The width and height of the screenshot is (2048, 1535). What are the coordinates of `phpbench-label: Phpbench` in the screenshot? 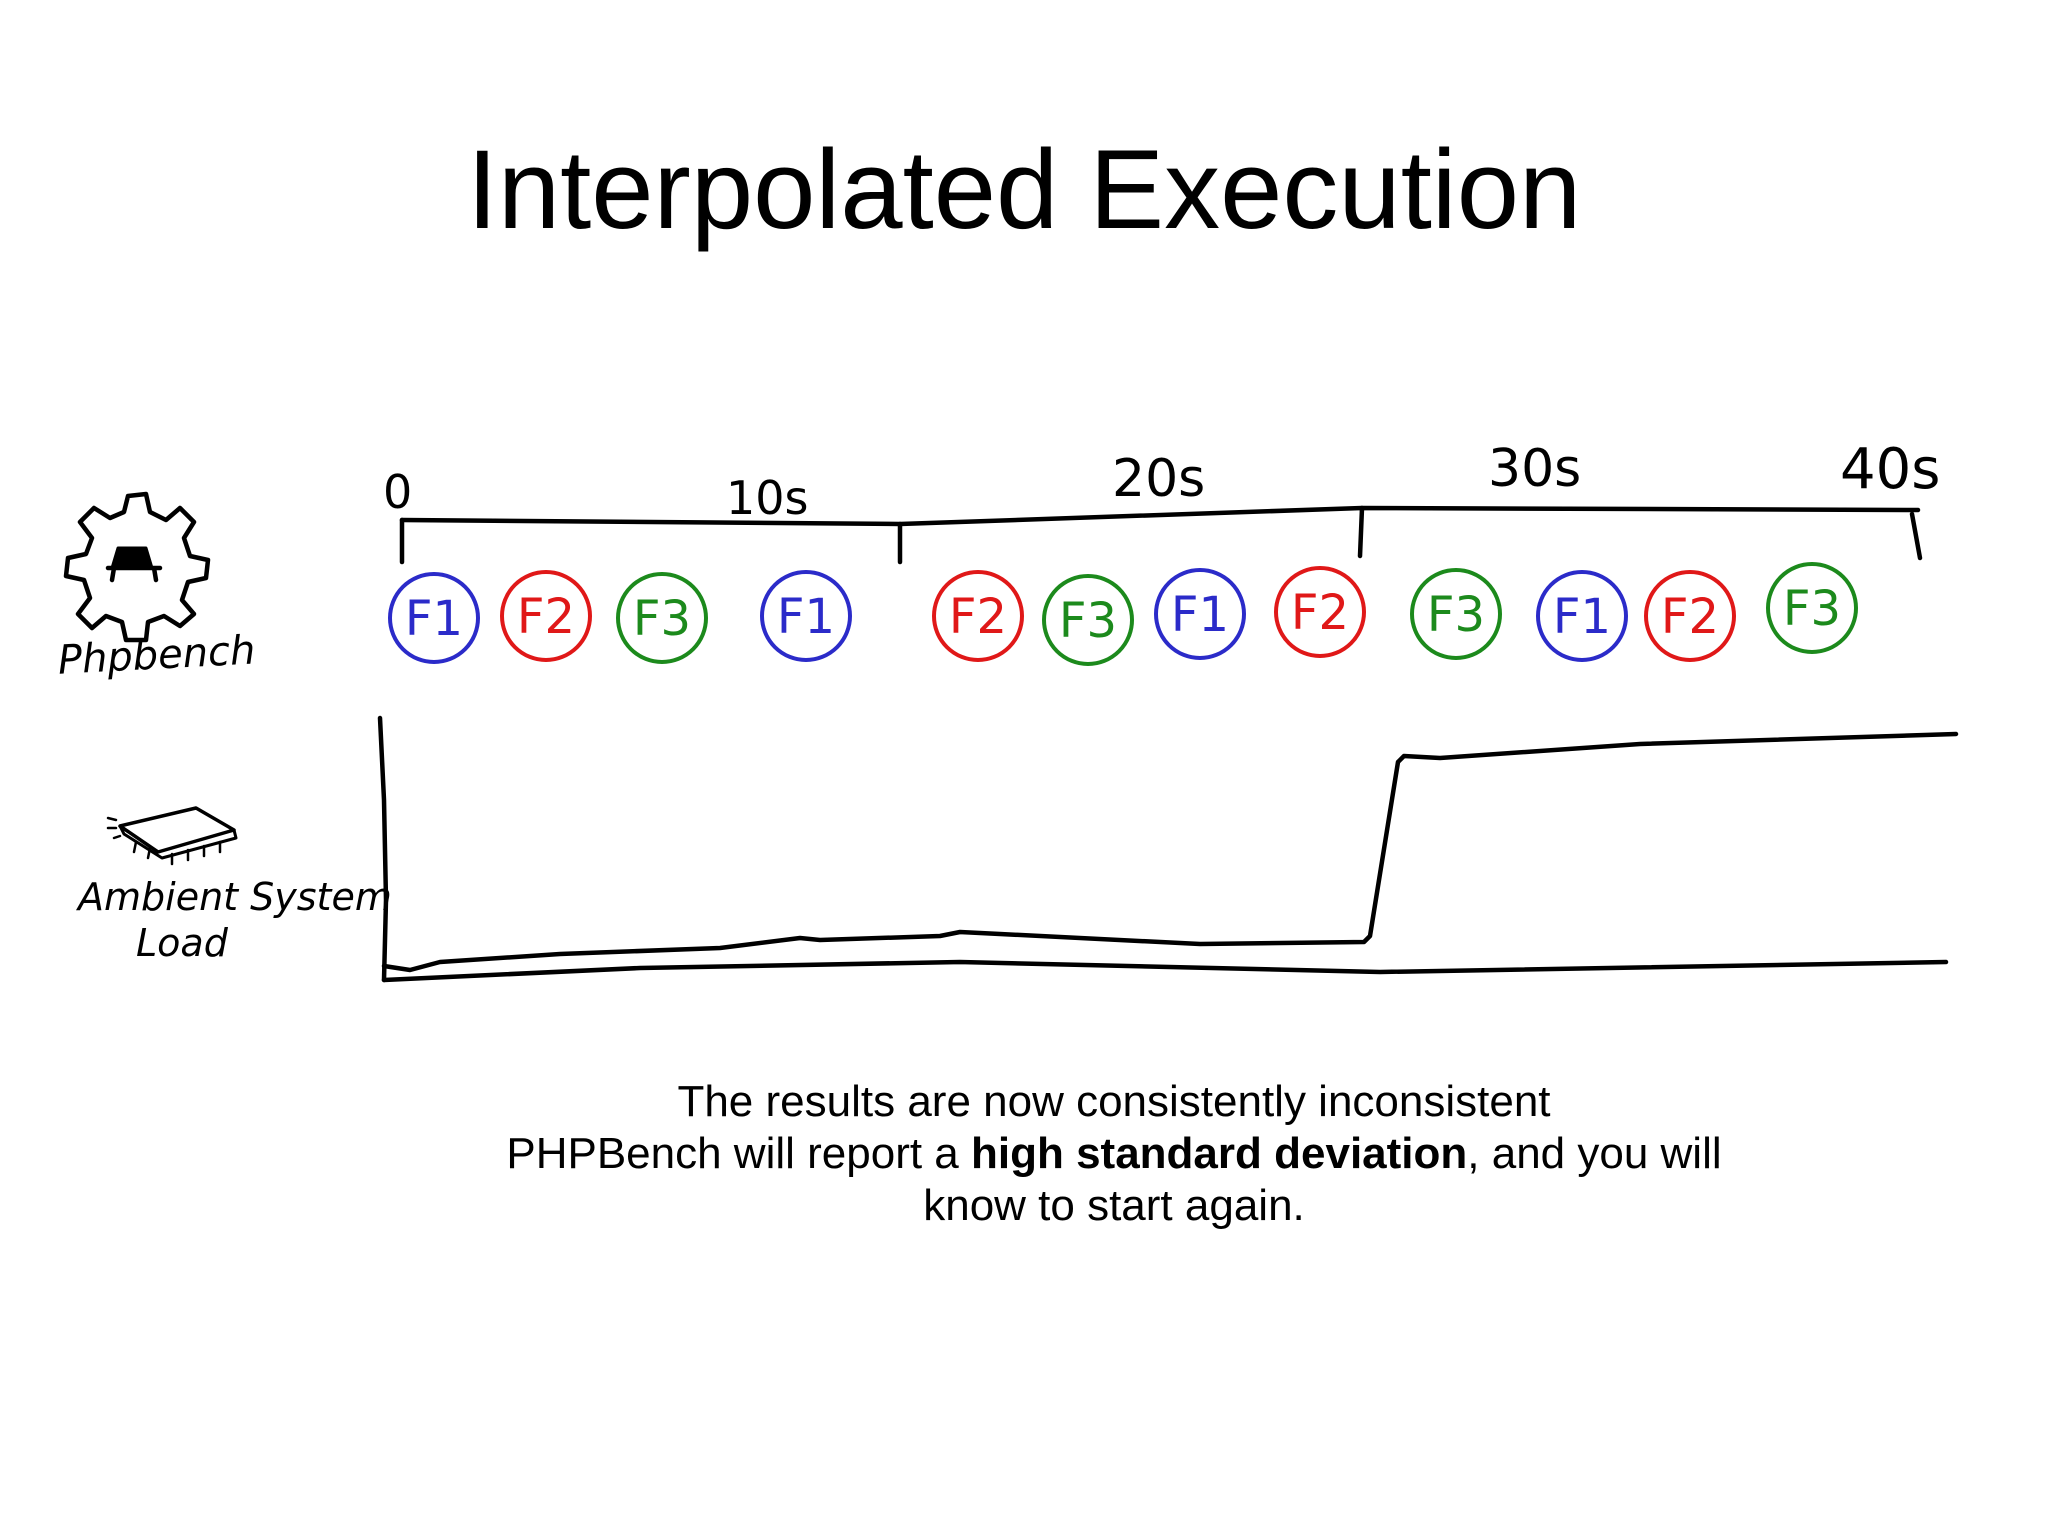 It's located at (157, 655).